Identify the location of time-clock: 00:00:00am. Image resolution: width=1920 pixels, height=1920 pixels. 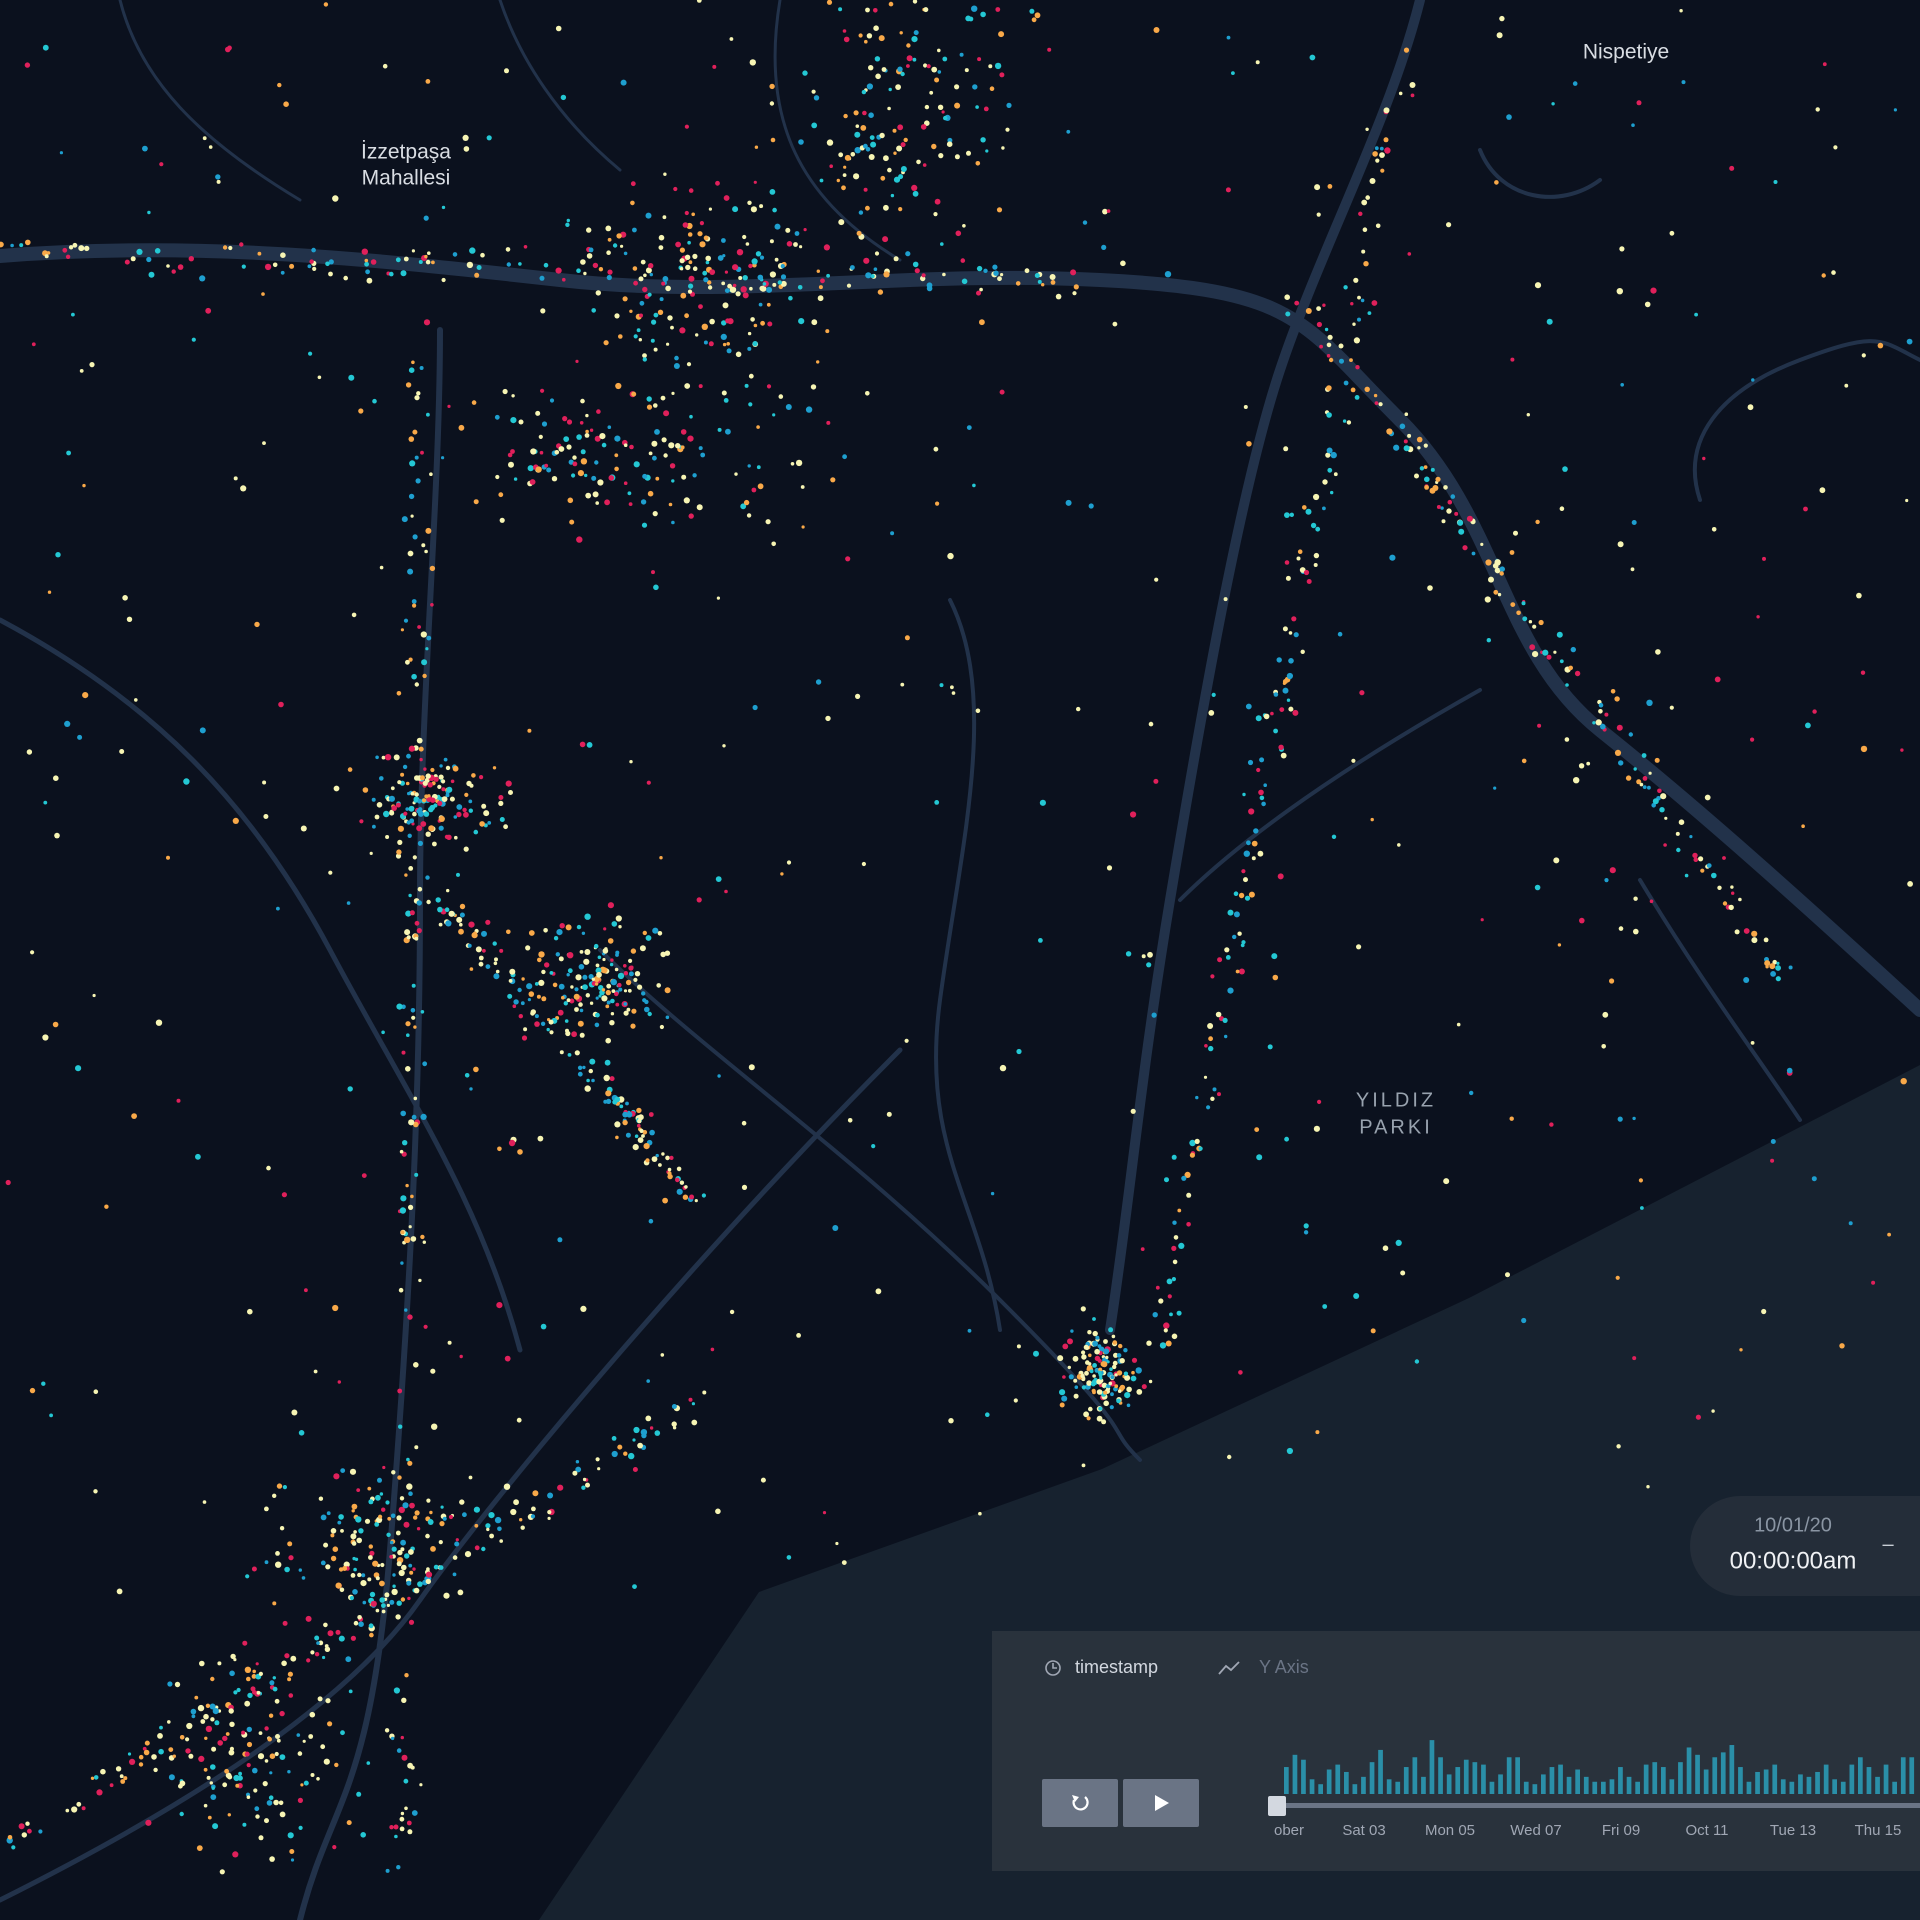
(1793, 1560).